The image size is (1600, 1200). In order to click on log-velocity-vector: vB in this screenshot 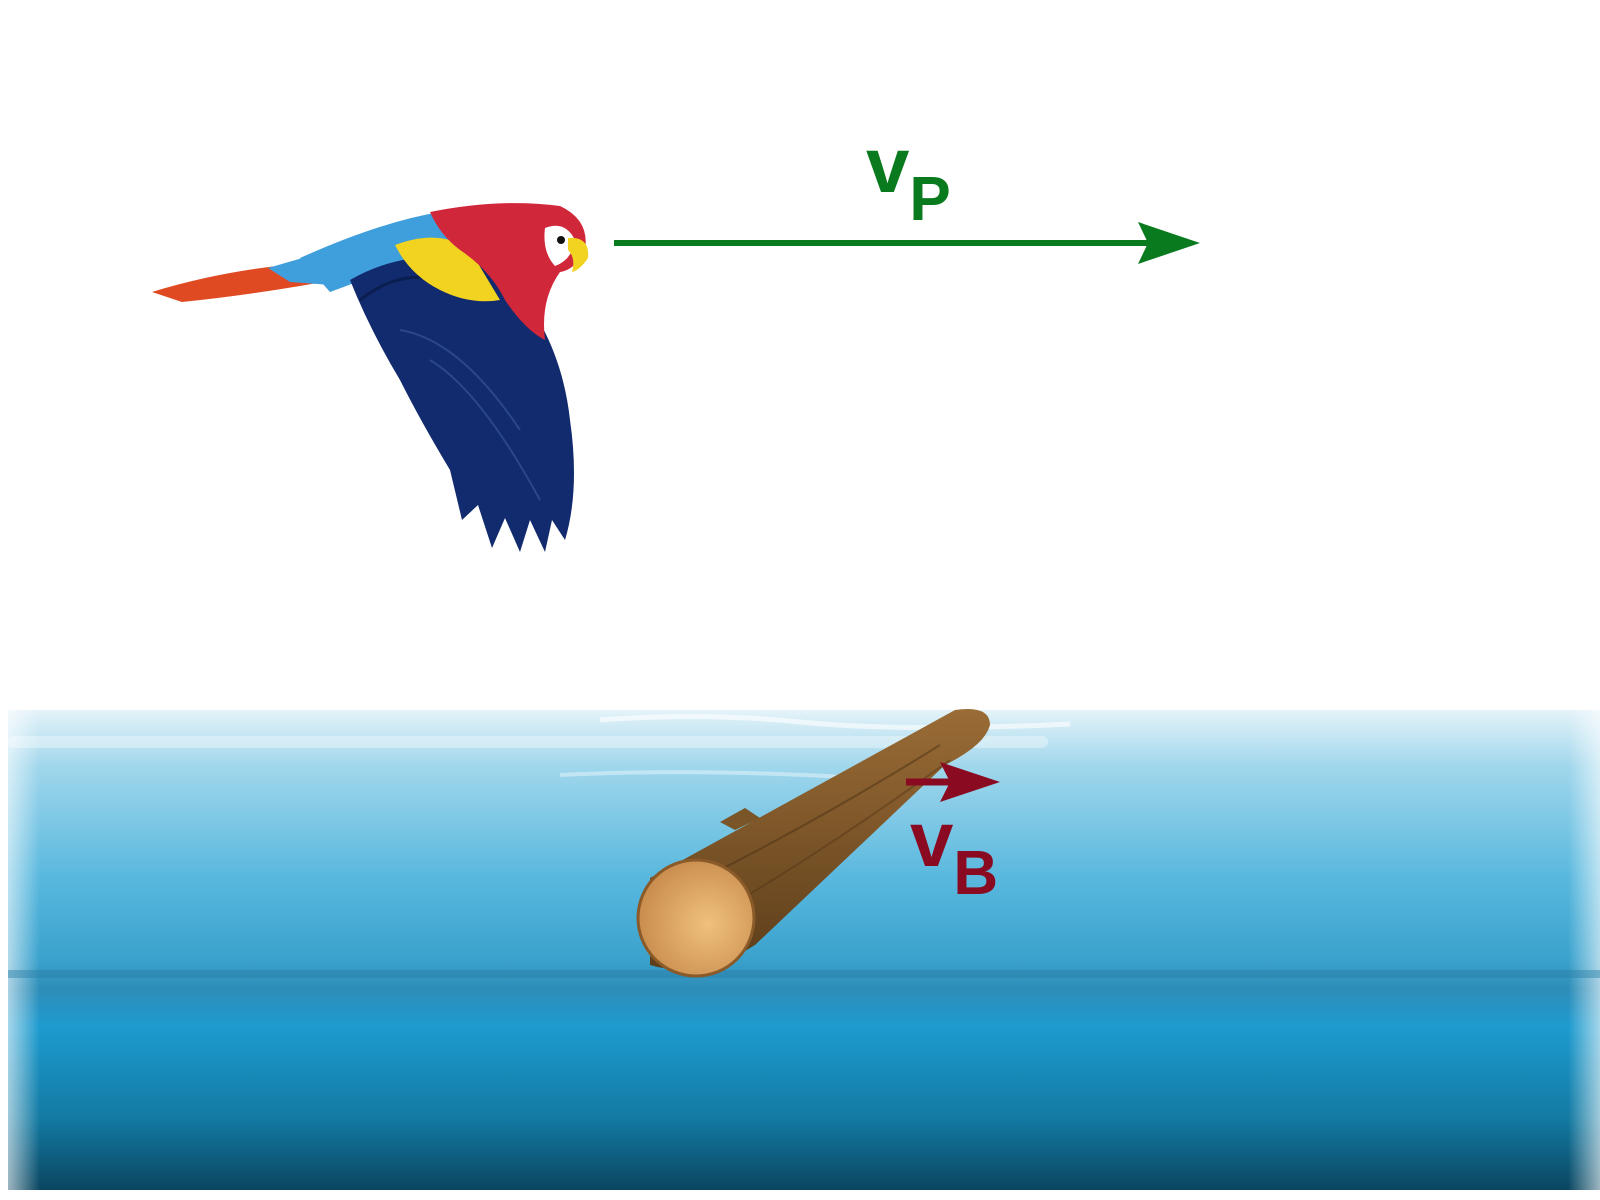, I will do `click(953, 835)`.